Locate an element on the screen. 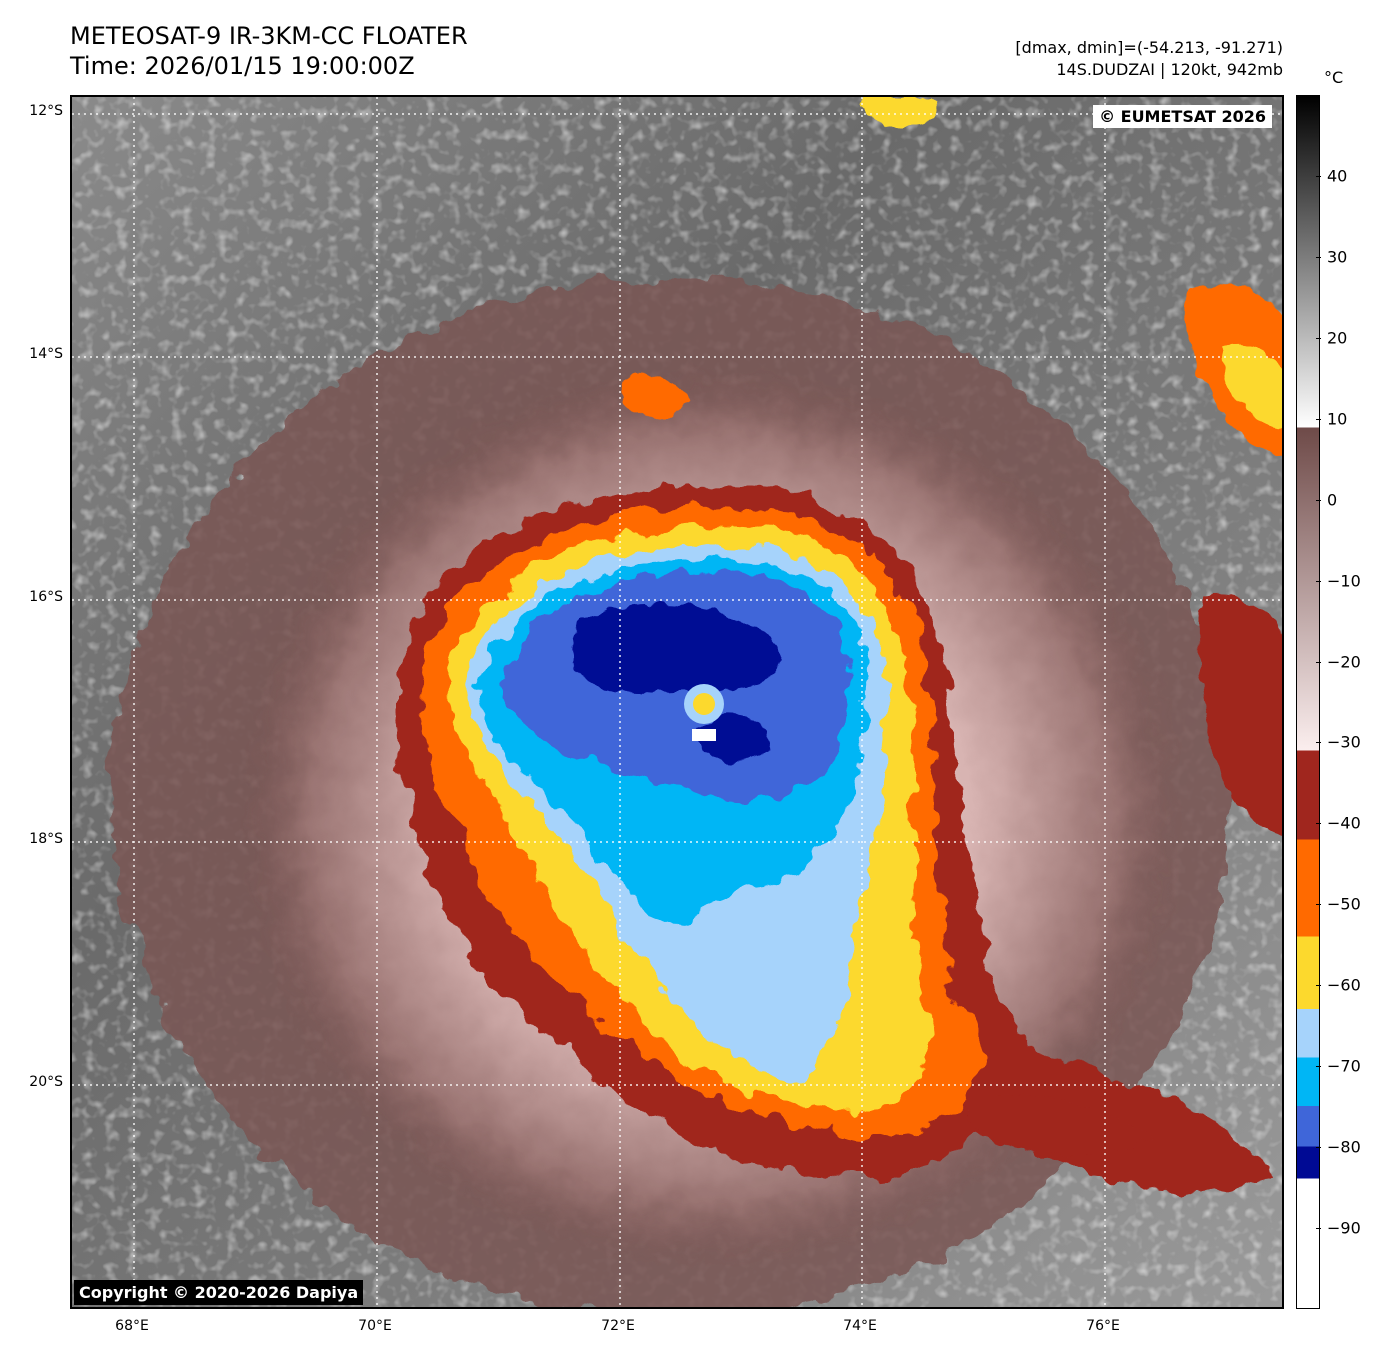  colorbar-tick-label: −40 is located at coordinates (1344, 823).